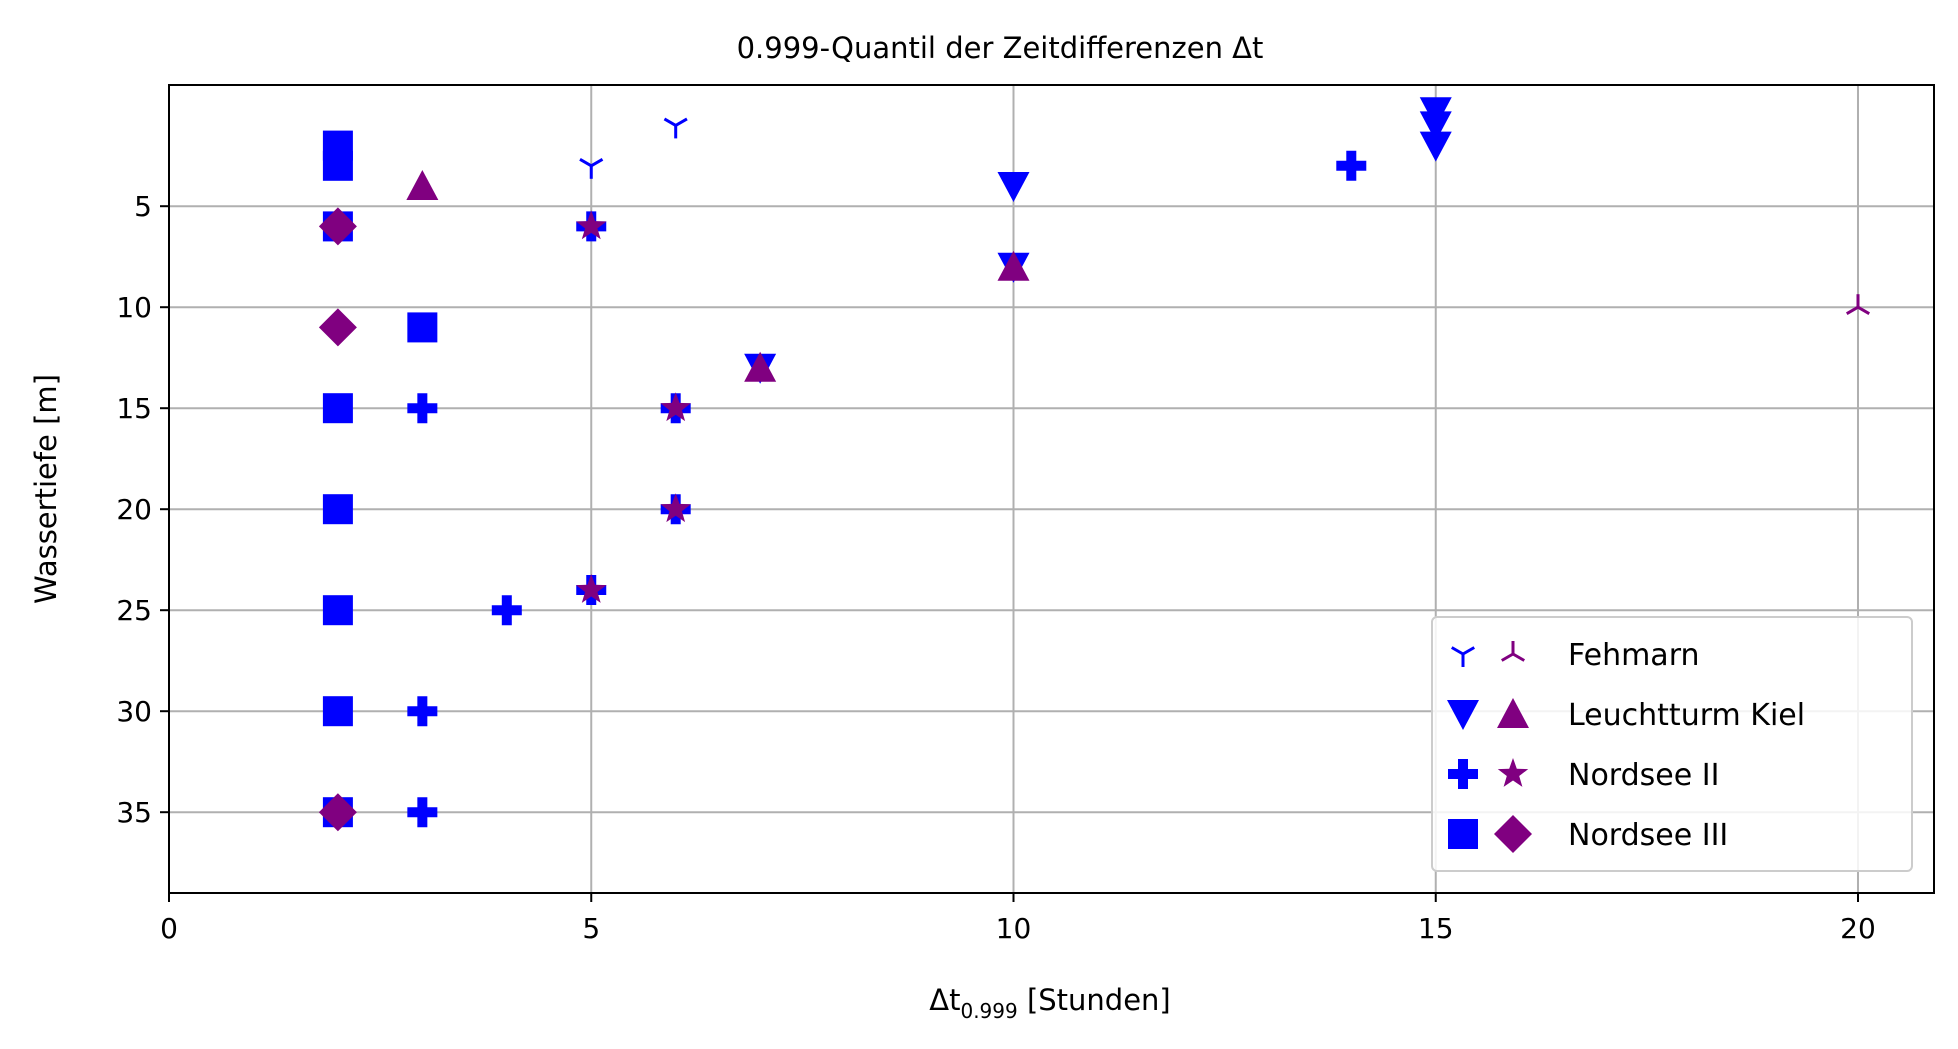  I want to click on x-tick-label: 15, so click(1436, 928).